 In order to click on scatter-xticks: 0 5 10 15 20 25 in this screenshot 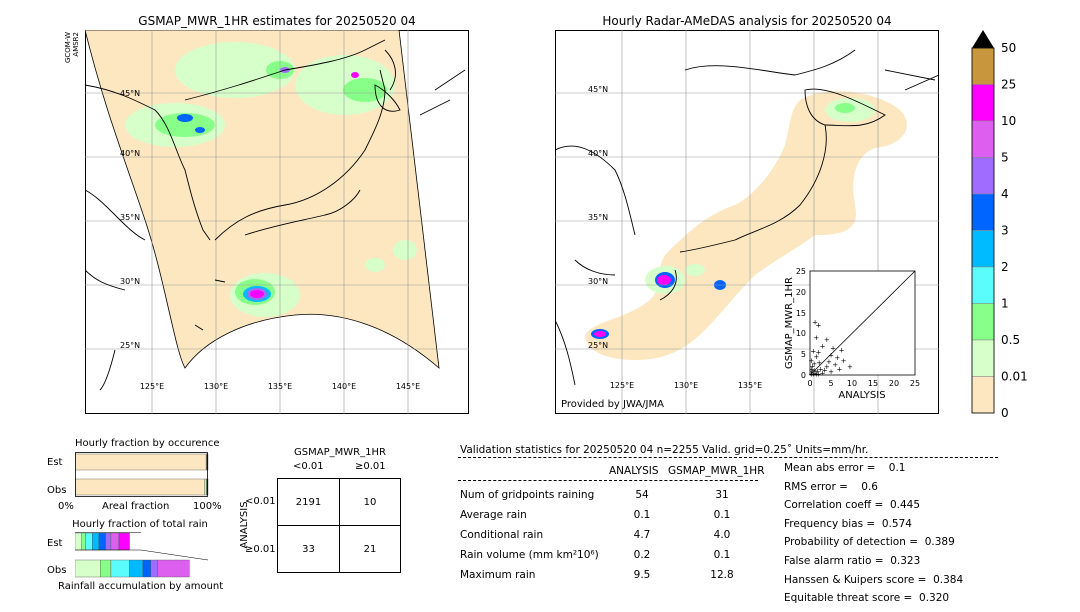, I will do `click(863, 383)`.